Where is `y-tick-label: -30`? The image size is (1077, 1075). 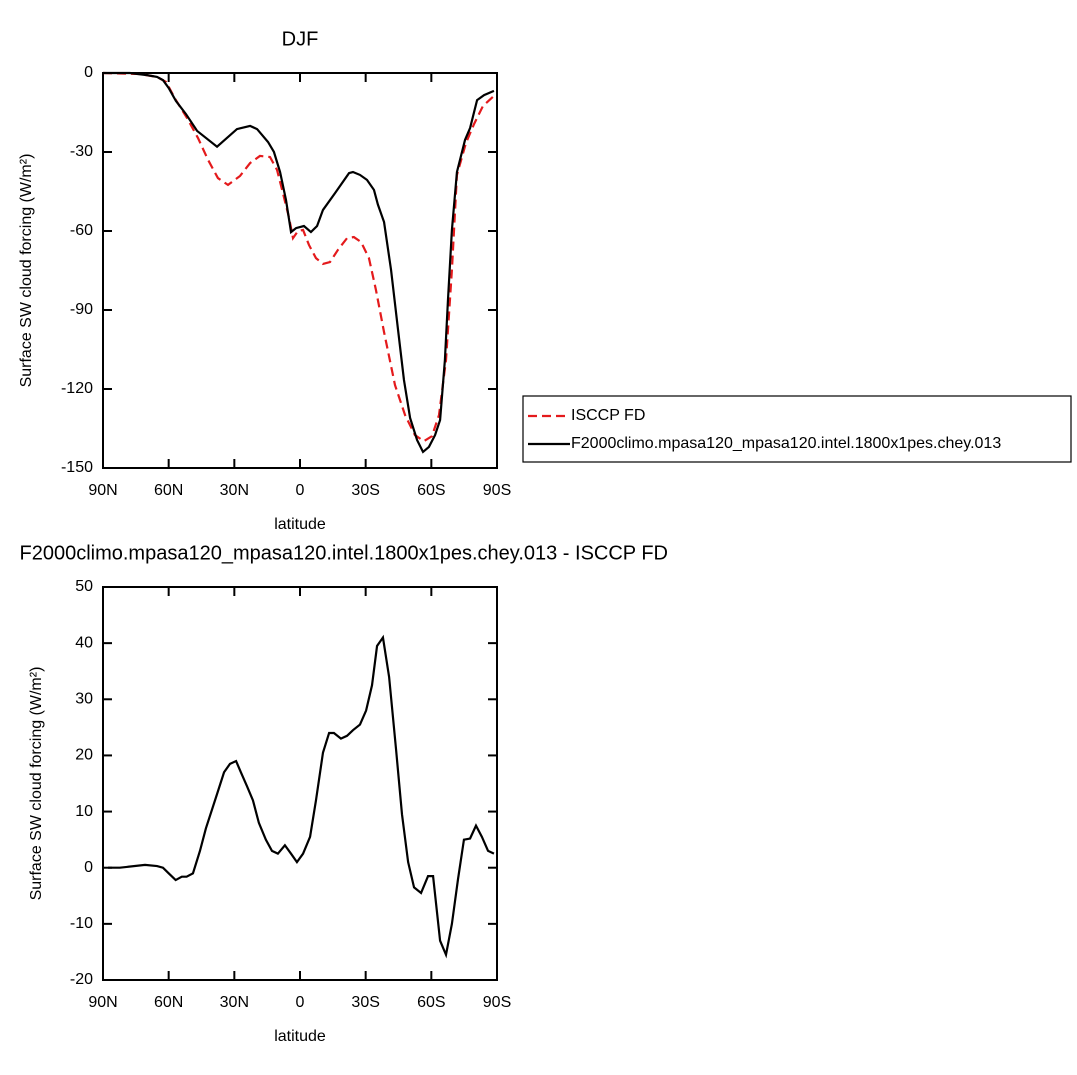
y-tick-label: -30 is located at coordinates (81, 151).